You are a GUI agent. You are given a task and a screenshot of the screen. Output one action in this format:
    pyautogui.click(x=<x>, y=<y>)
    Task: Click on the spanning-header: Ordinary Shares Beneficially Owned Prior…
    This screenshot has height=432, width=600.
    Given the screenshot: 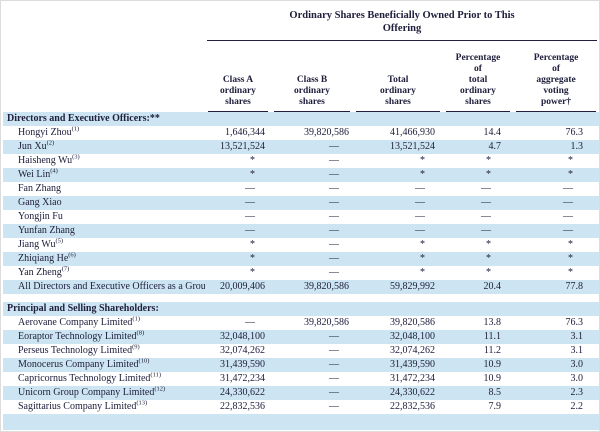 What is the action you would take?
    pyautogui.click(x=402, y=25)
    